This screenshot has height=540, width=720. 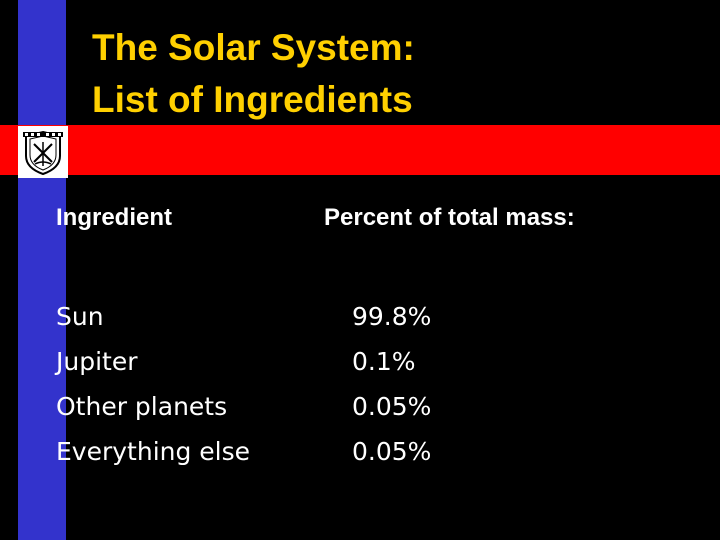 I want to click on ingredient-name: Sun, so click(x=80, y=316).